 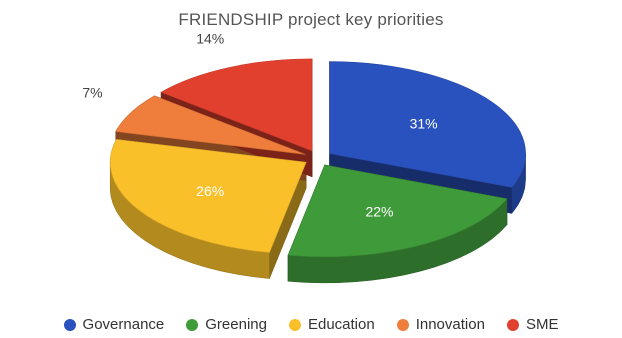 What do you see at coordinates (424, 124) in the screenshot?
I see `data-label-governance: 31%` at bounding box center [424, 124].